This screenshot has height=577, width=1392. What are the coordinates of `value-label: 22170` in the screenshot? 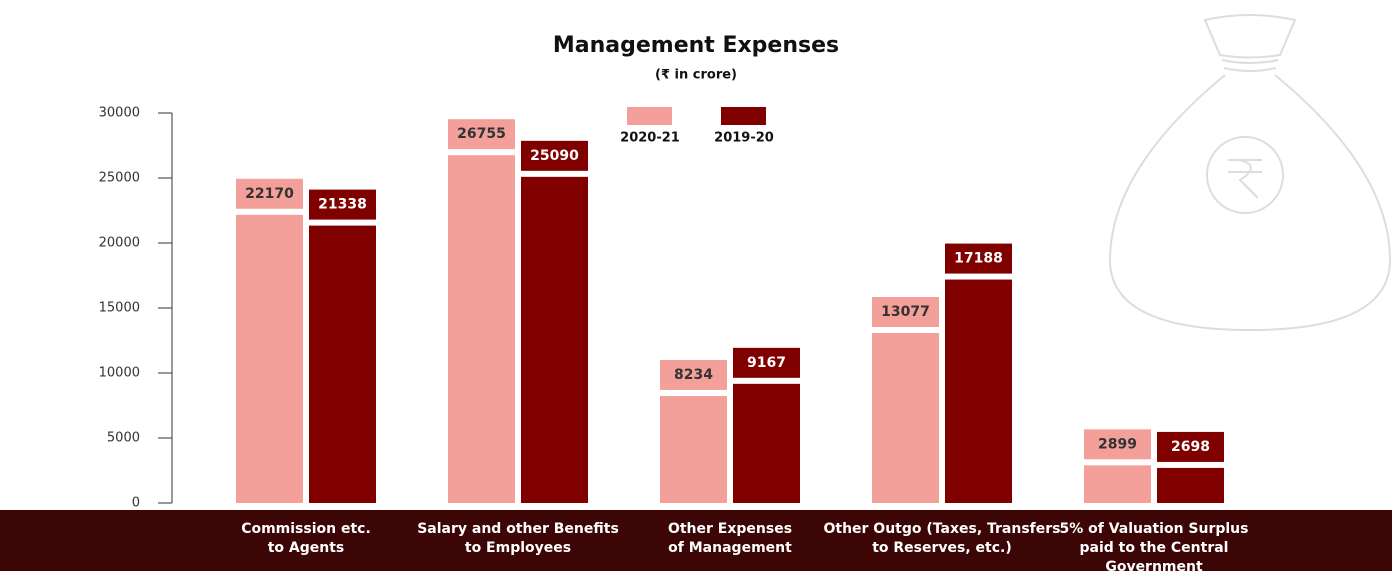 It's located at (269, 194).